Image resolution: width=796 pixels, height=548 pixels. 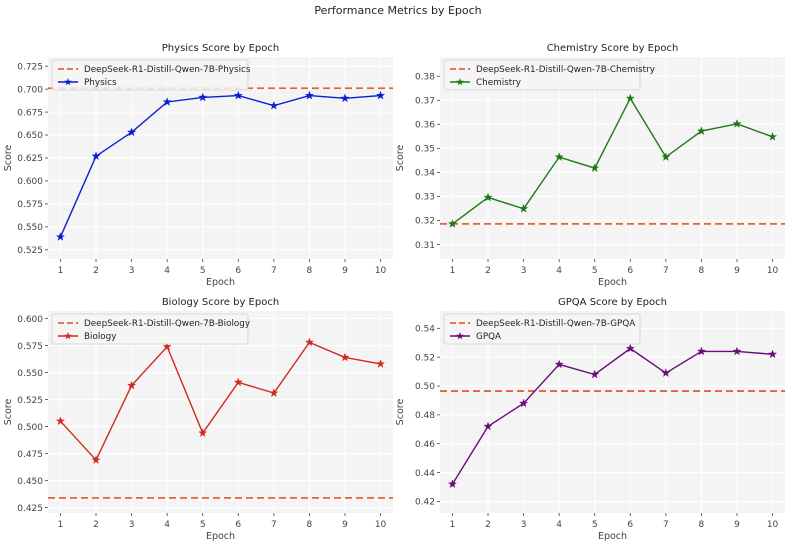 I want to click on y-tick-label: 0.725, so click(x=30, y=67).